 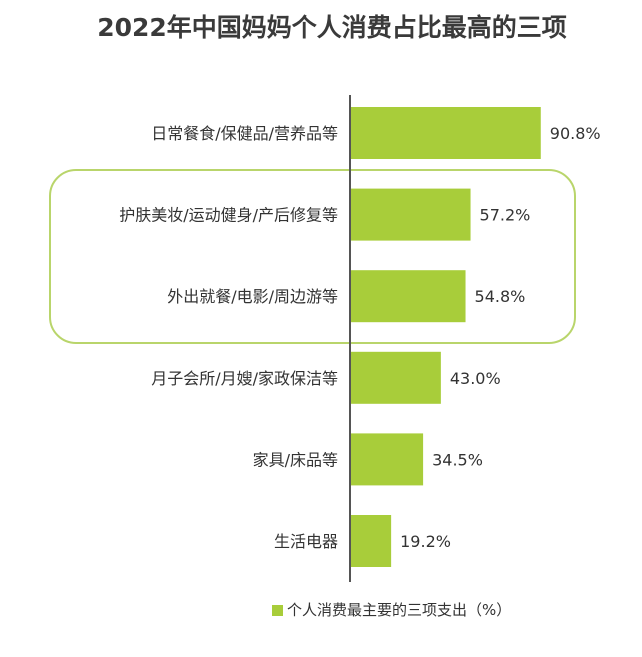 I want to click on category-label: 月子会所/月嫂/家政保洁等, so click(x=244, y=378).